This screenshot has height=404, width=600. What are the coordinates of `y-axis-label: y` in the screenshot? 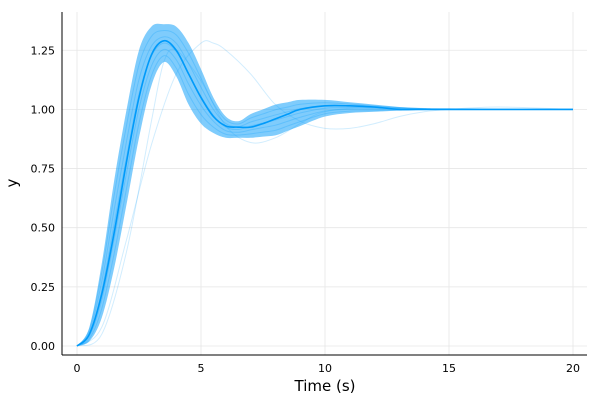 It's located at (12, 182).